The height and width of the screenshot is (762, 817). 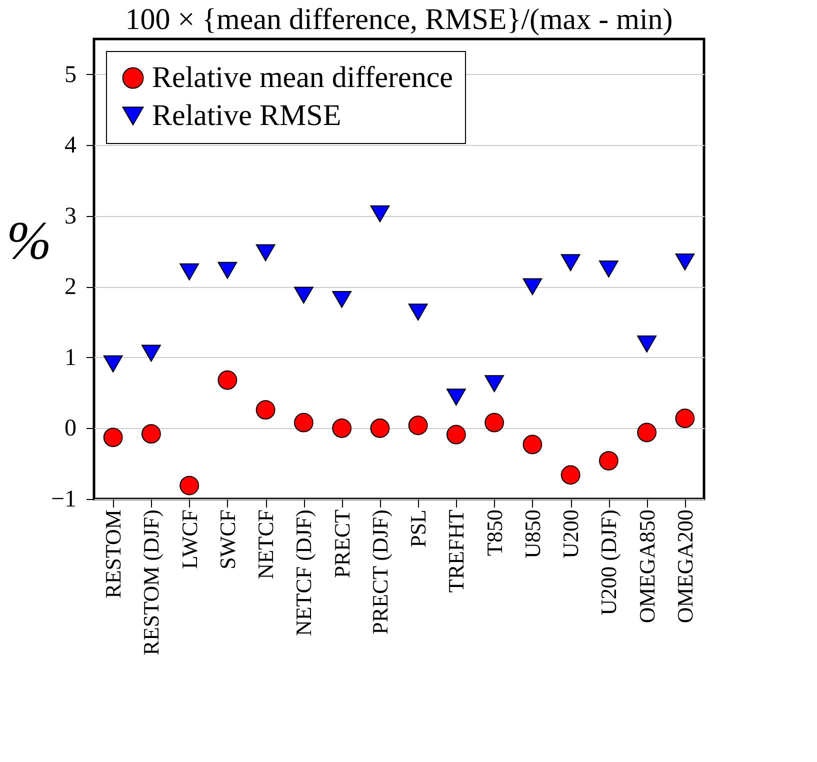 I want to click on x-tick-label: LWCF, so click(x=189, y=539).